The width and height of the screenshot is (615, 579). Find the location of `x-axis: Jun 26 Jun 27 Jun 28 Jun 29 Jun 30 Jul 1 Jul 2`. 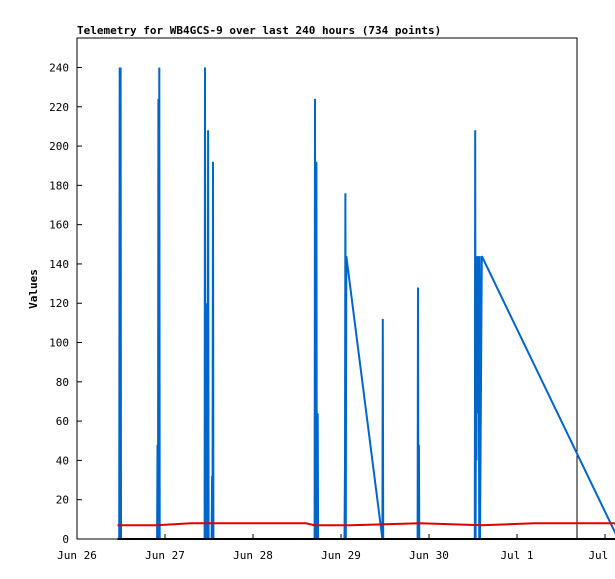

x-axis: Jun 26 Jun 27 Jun 28 Jun 29 Jun 30 Jul 1 Jul 2 is located at coordinates (336, 548).